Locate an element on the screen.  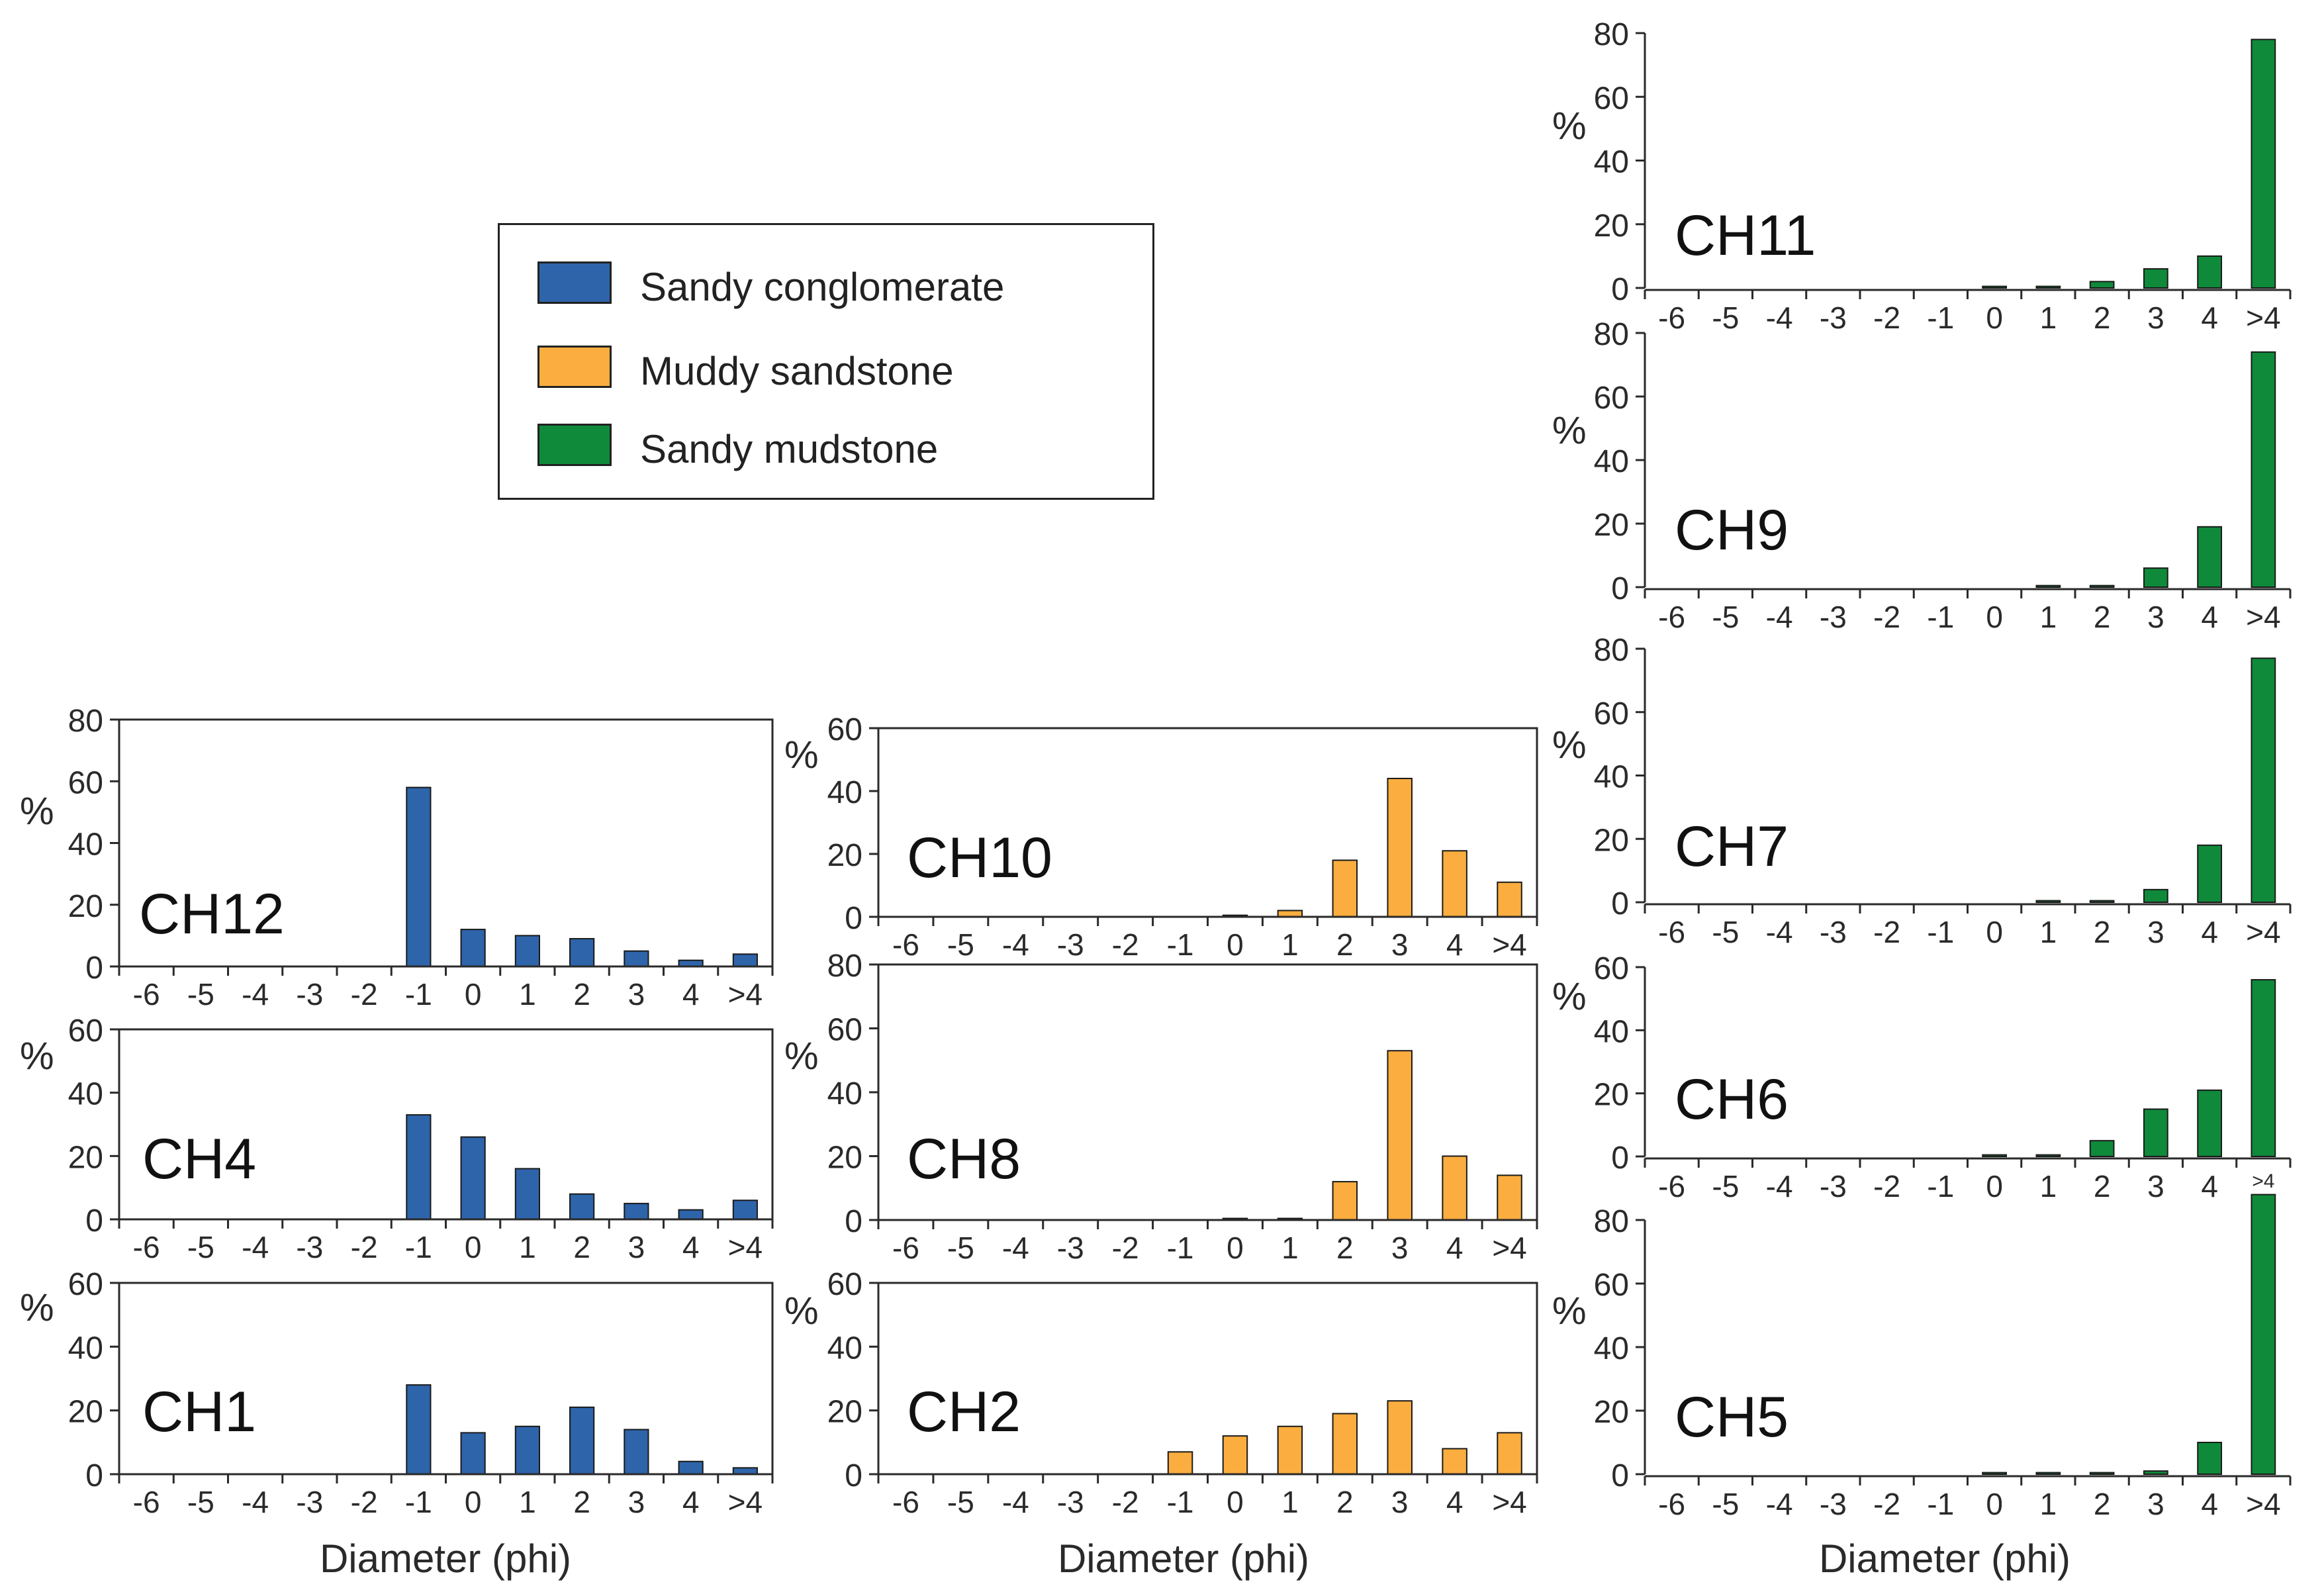
panel-title: CH11 is located at coordinates (1745, 235).